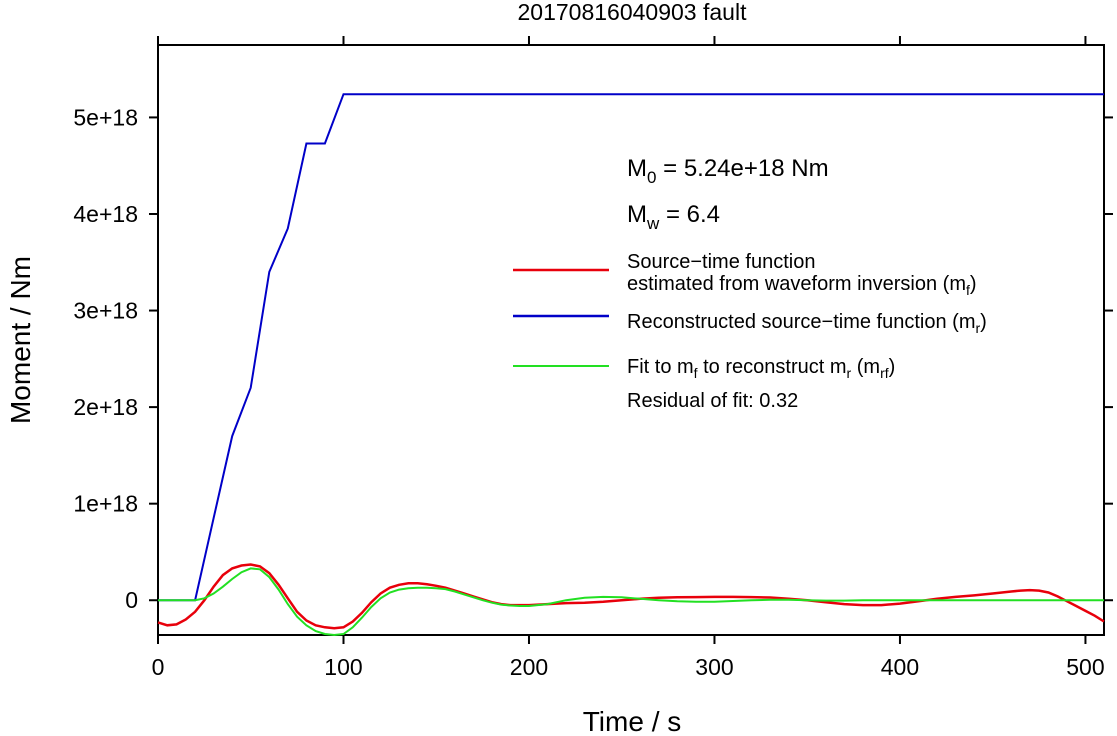  Describe the element at coordinates (714, 667) in the screenshot. I see `x-tick-label: 300` at that location.